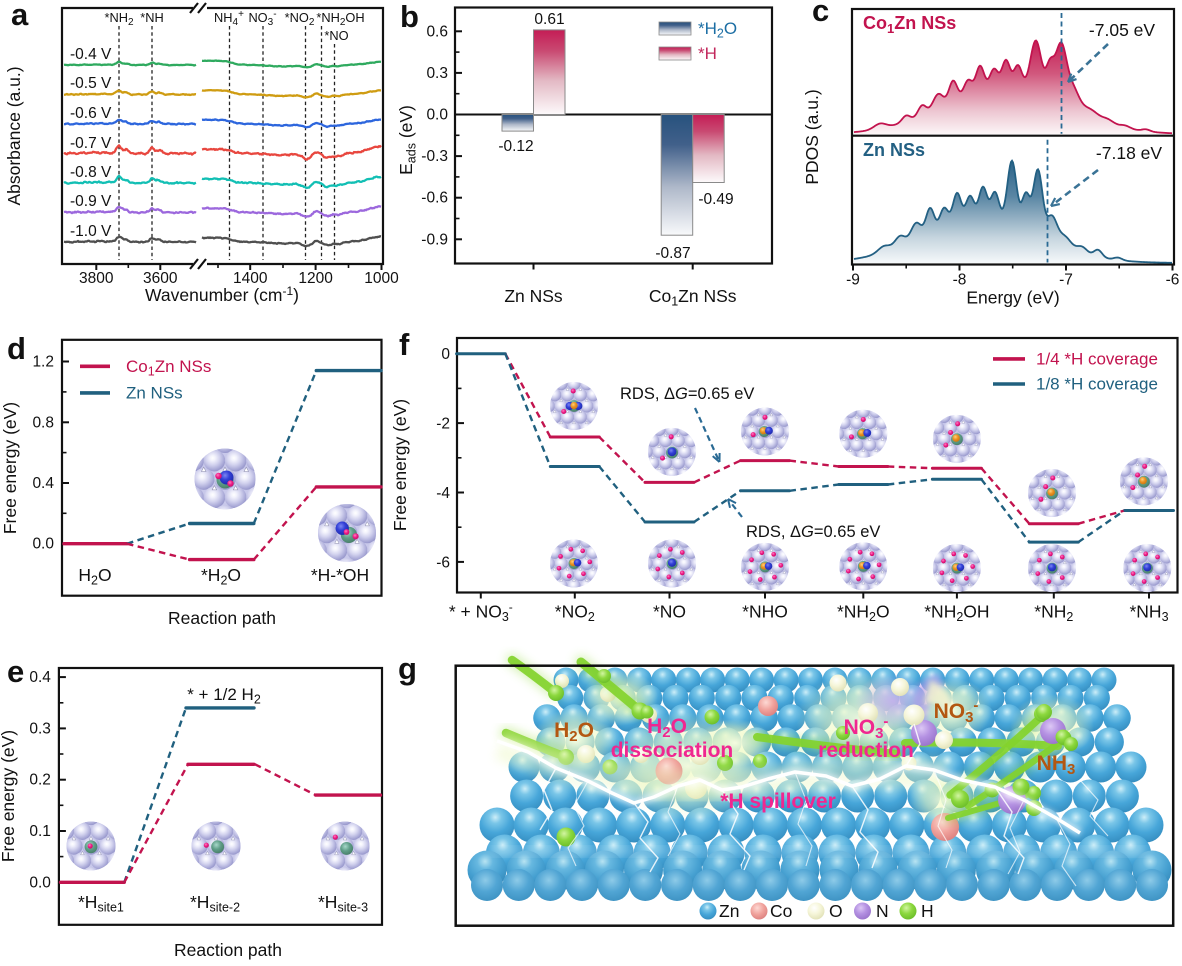 The image size is (1182, 966). What do you see at coordinates (43, 422) in the screenshot?
I see `svg-text: 0.8` at bounding box center [43, 422].